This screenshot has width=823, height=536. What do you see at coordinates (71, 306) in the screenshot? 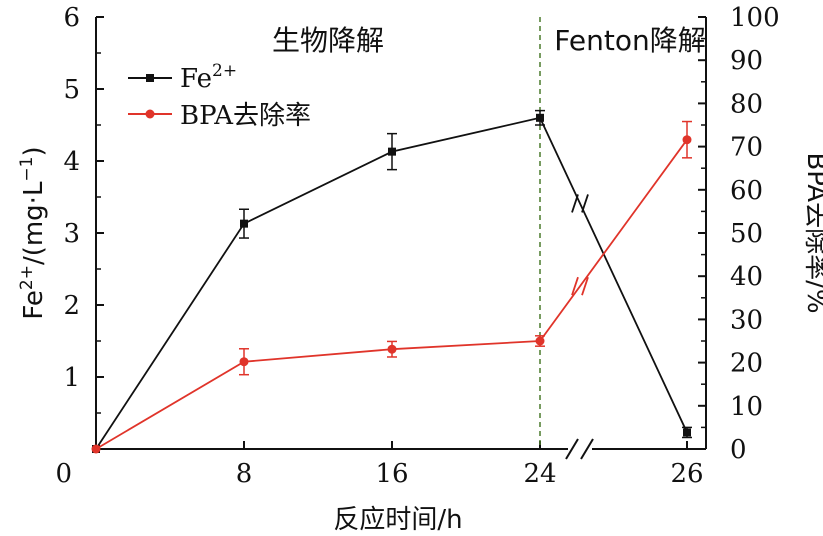
I see `y-left-tick-label: 2` at bounding box center [71, 306].